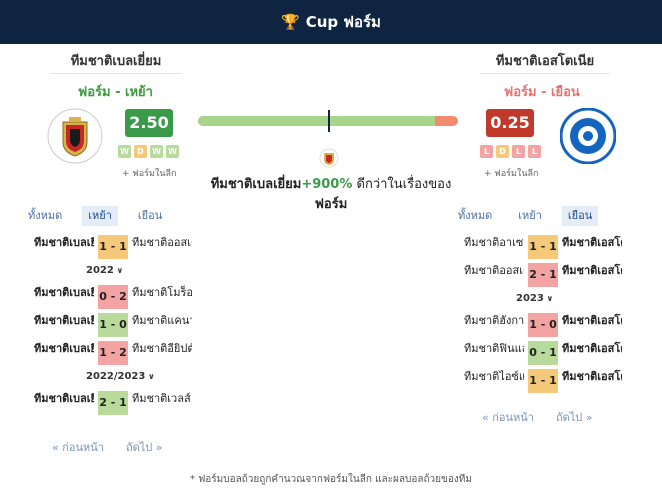  I want to click on away-team: ทีมชาติออสเตรีย, so click(162, 242).